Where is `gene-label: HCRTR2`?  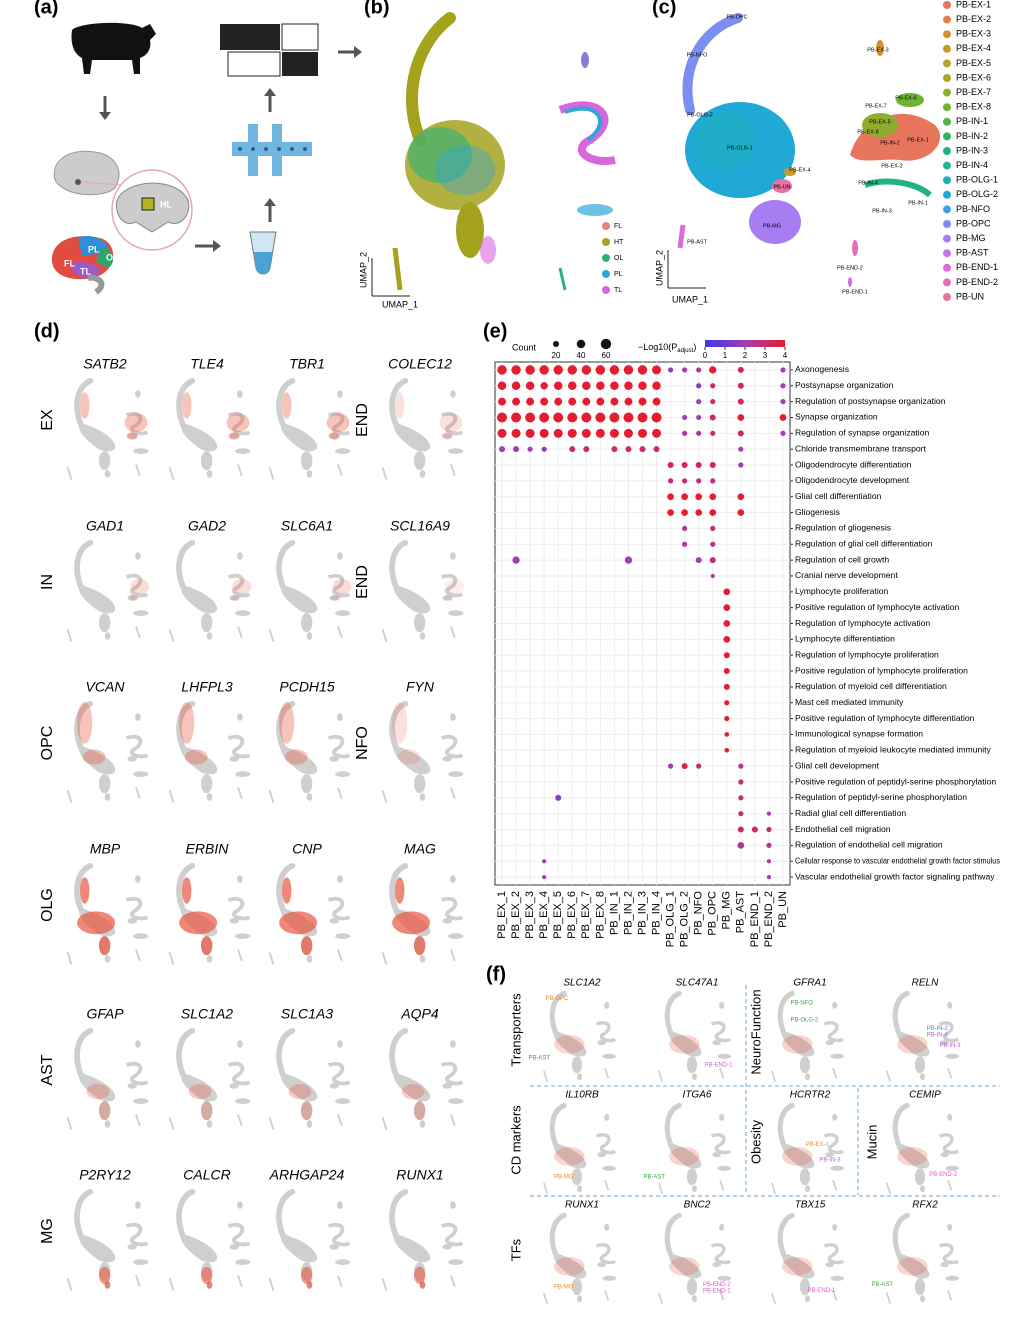
gene-label: HCRTR2 is located at coordinates (810, 1095).